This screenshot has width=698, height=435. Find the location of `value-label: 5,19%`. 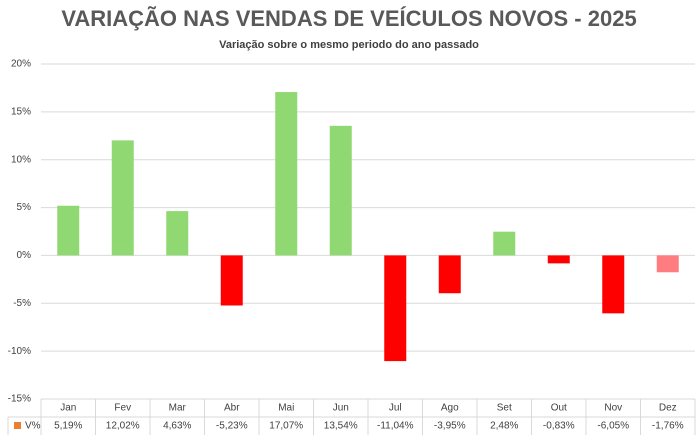

value-label: 5,19% is located at coordinates (68, 426).